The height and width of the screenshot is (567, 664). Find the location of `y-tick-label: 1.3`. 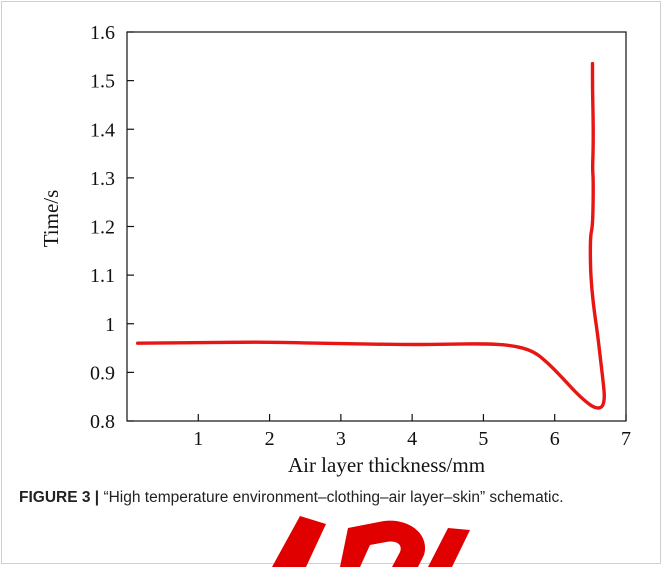

y-tick-label: 1.3 is located at coordinates (102, 179).